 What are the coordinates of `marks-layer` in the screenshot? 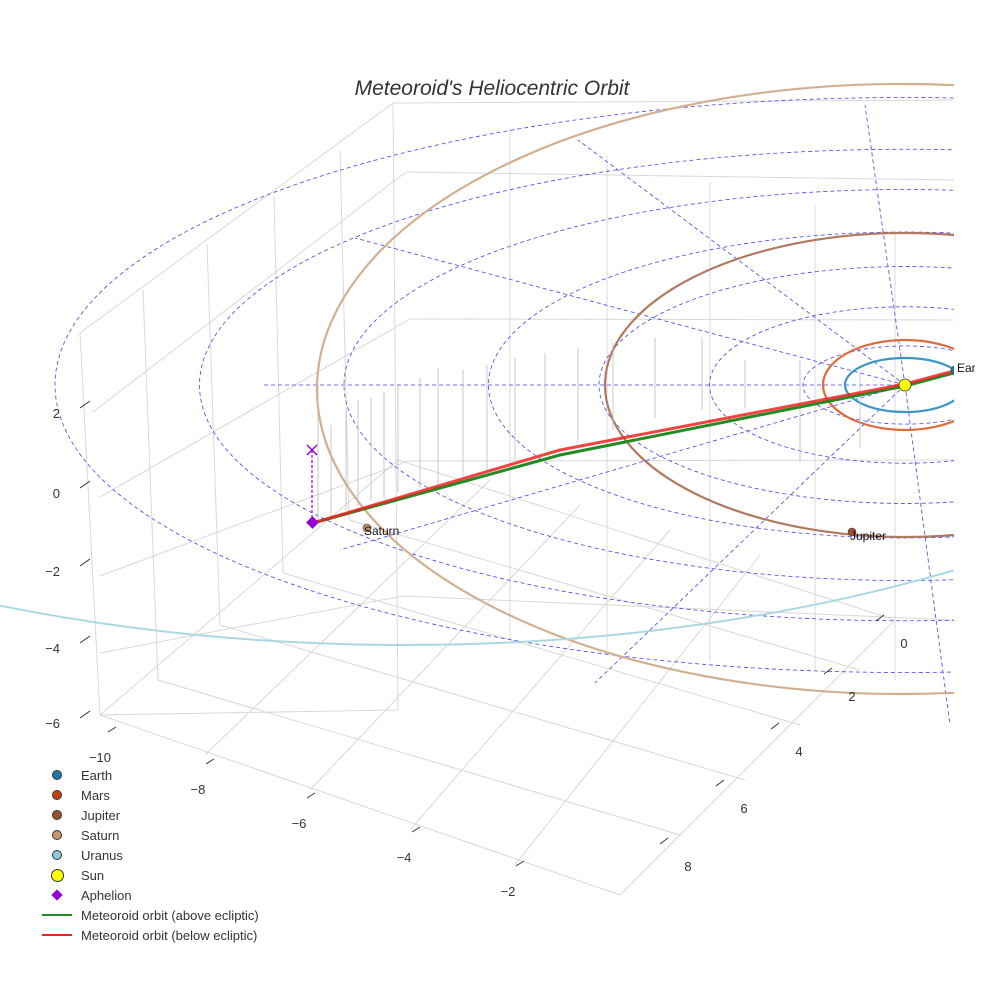 It's located at (630, 437).